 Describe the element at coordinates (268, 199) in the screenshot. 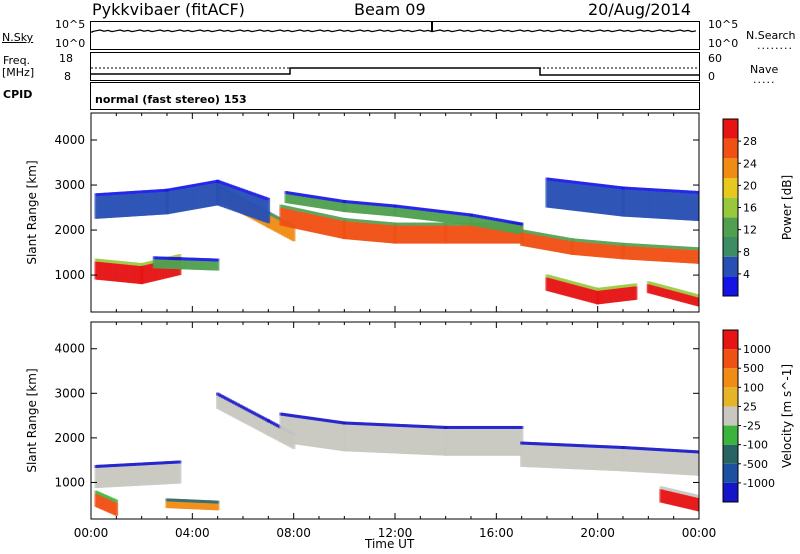

I see `band-power-7-edge` at that location.